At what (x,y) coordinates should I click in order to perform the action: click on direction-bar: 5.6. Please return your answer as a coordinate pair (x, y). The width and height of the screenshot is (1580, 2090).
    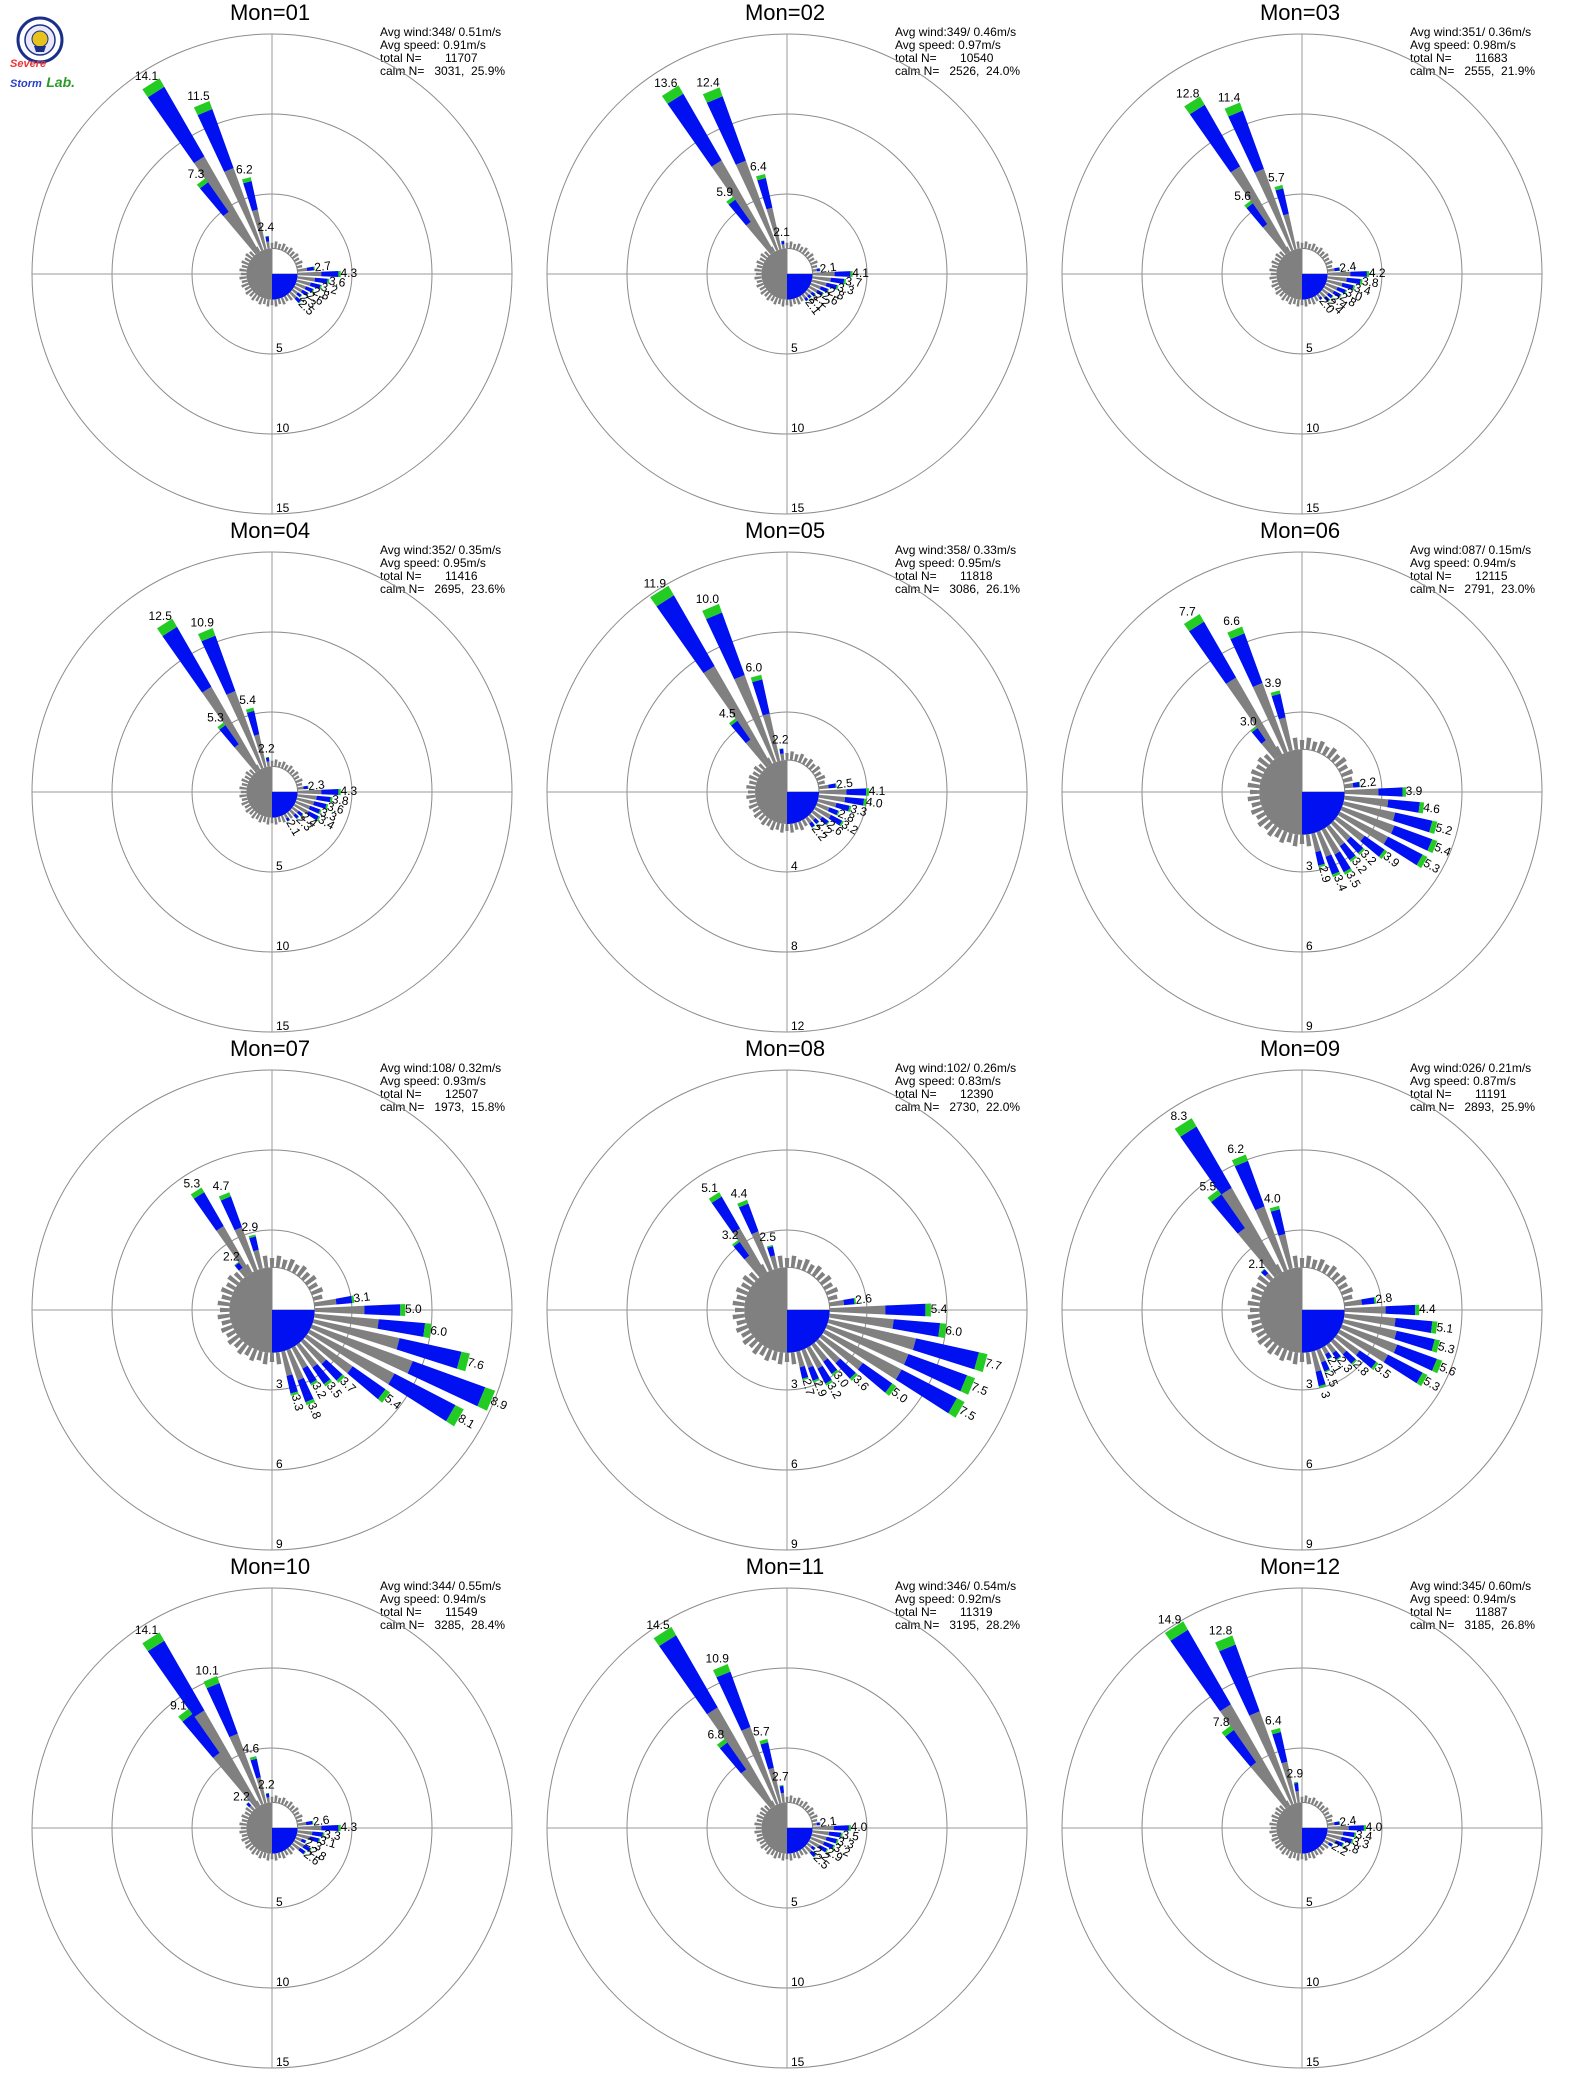
    Looking at the image, I should click on (1261, 222).